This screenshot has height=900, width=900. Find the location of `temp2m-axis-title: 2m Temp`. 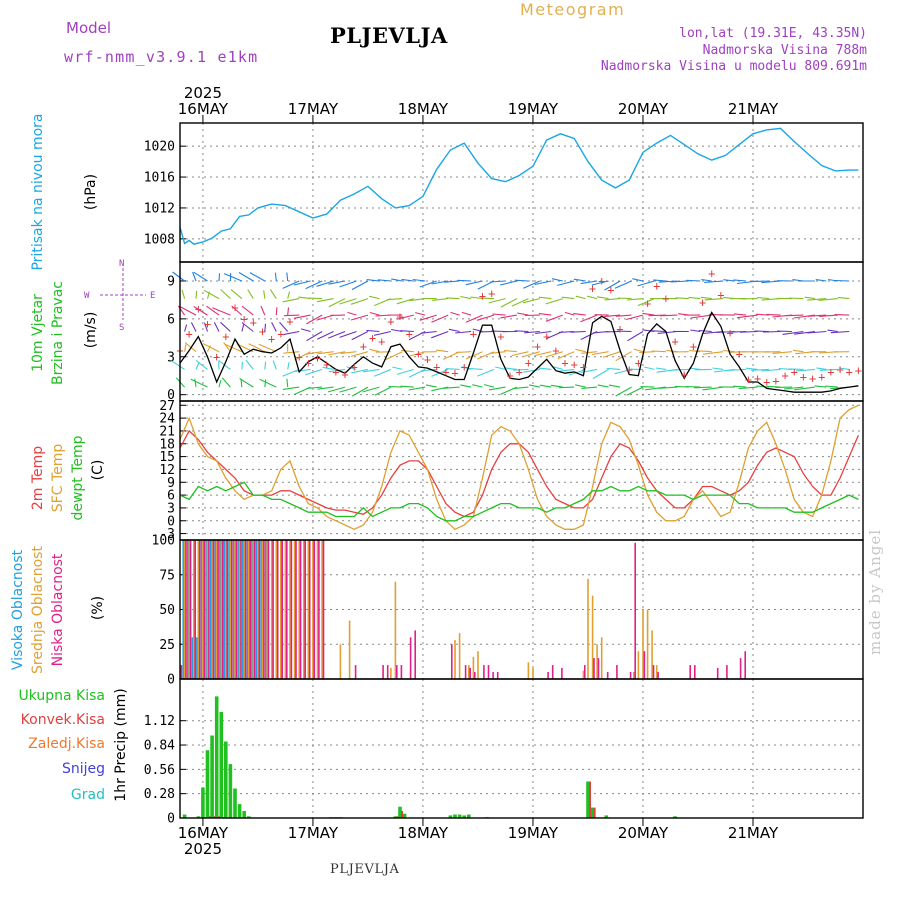

temp2m-axis-title: 2m Temp is located at coordinates (38, 478).